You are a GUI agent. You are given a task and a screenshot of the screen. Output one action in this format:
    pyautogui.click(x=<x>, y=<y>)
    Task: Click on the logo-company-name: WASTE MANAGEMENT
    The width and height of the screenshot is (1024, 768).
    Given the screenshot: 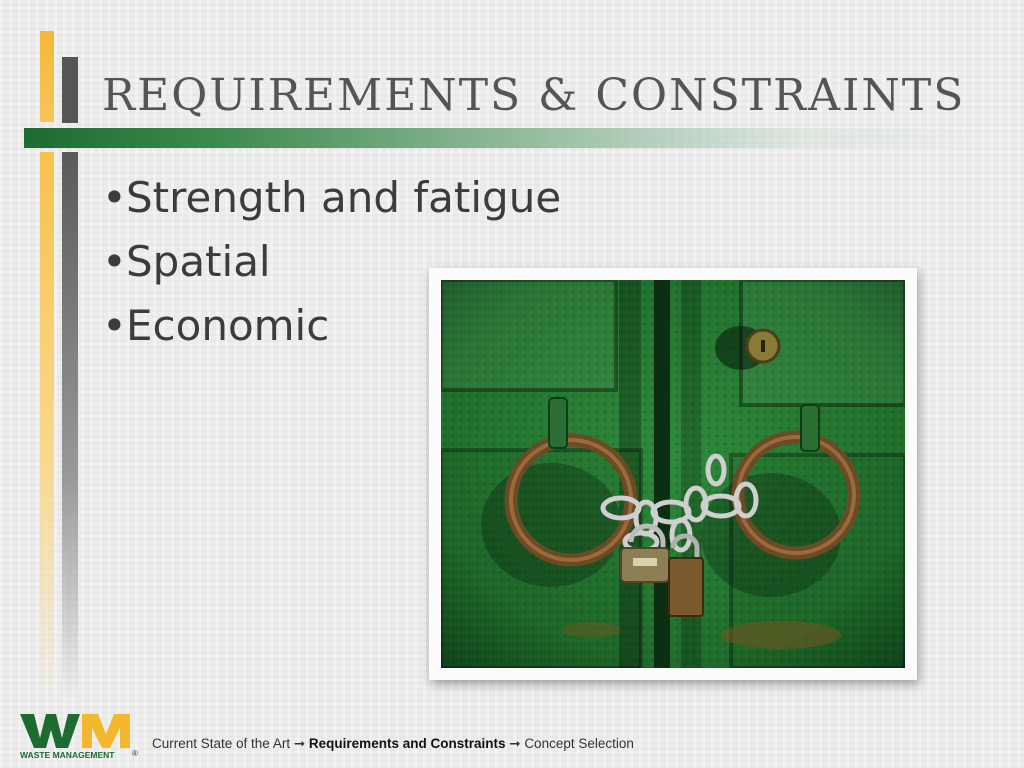 What is the action you would take?
    pyautogui.click(x=67, y=755)
    